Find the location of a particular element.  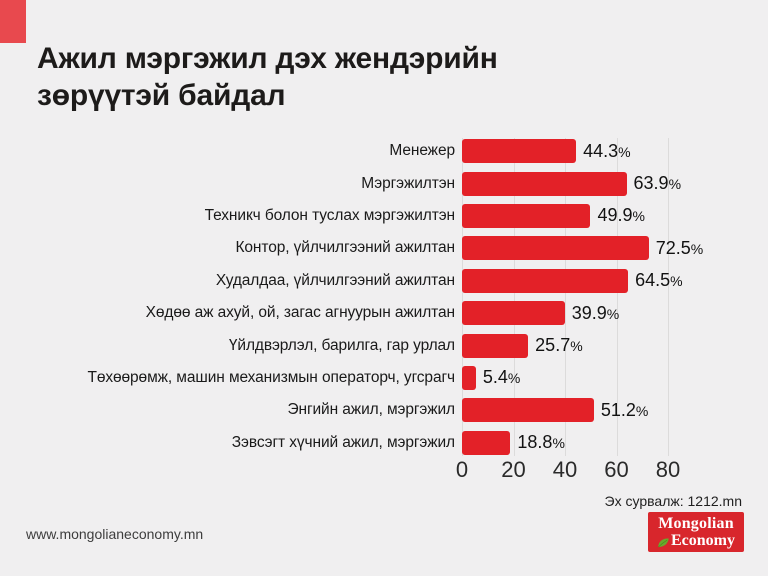

x-axis-tick-label: 40 is located at coordinates (565, 469).